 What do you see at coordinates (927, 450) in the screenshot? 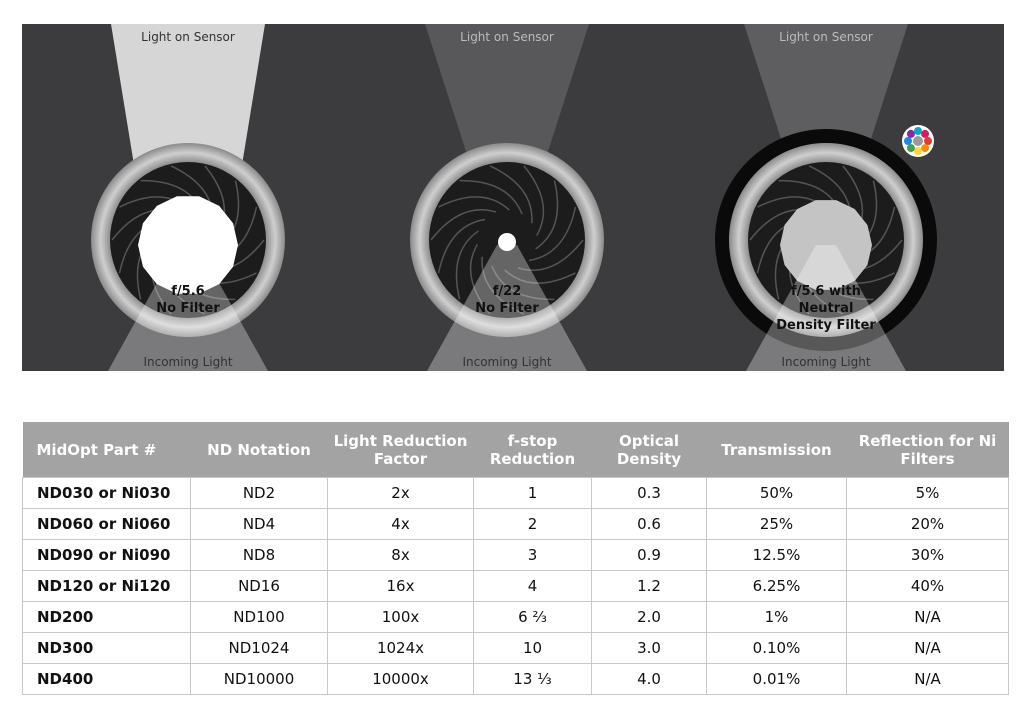
I see `header-cell: Reflection for Ni Filters` at bounding box center [927, 450].